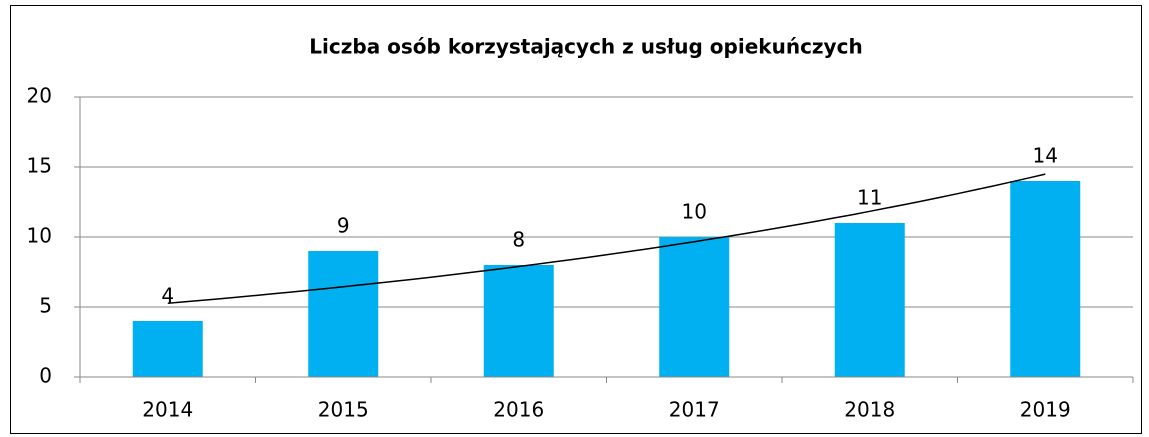 The height and width of the screenshot is (437, 1149). What do you see at coordinates (518, 240) in the screenshot?
I see `data-label: 8` at bounding box center [518, 240].